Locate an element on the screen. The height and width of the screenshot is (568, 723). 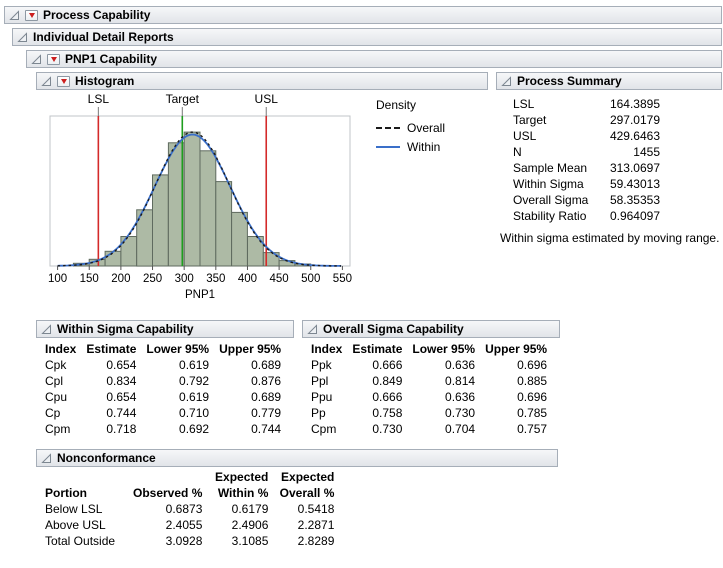
outline-header-nonconformance: Nonconformance is located at coordinates (297, 458).